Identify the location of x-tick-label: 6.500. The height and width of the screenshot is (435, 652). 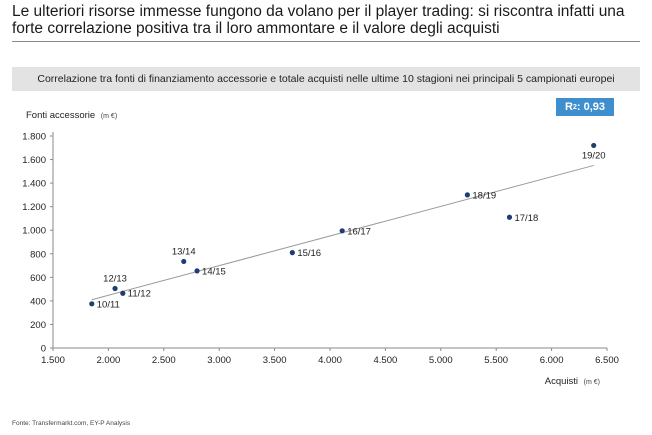
(607, 360).